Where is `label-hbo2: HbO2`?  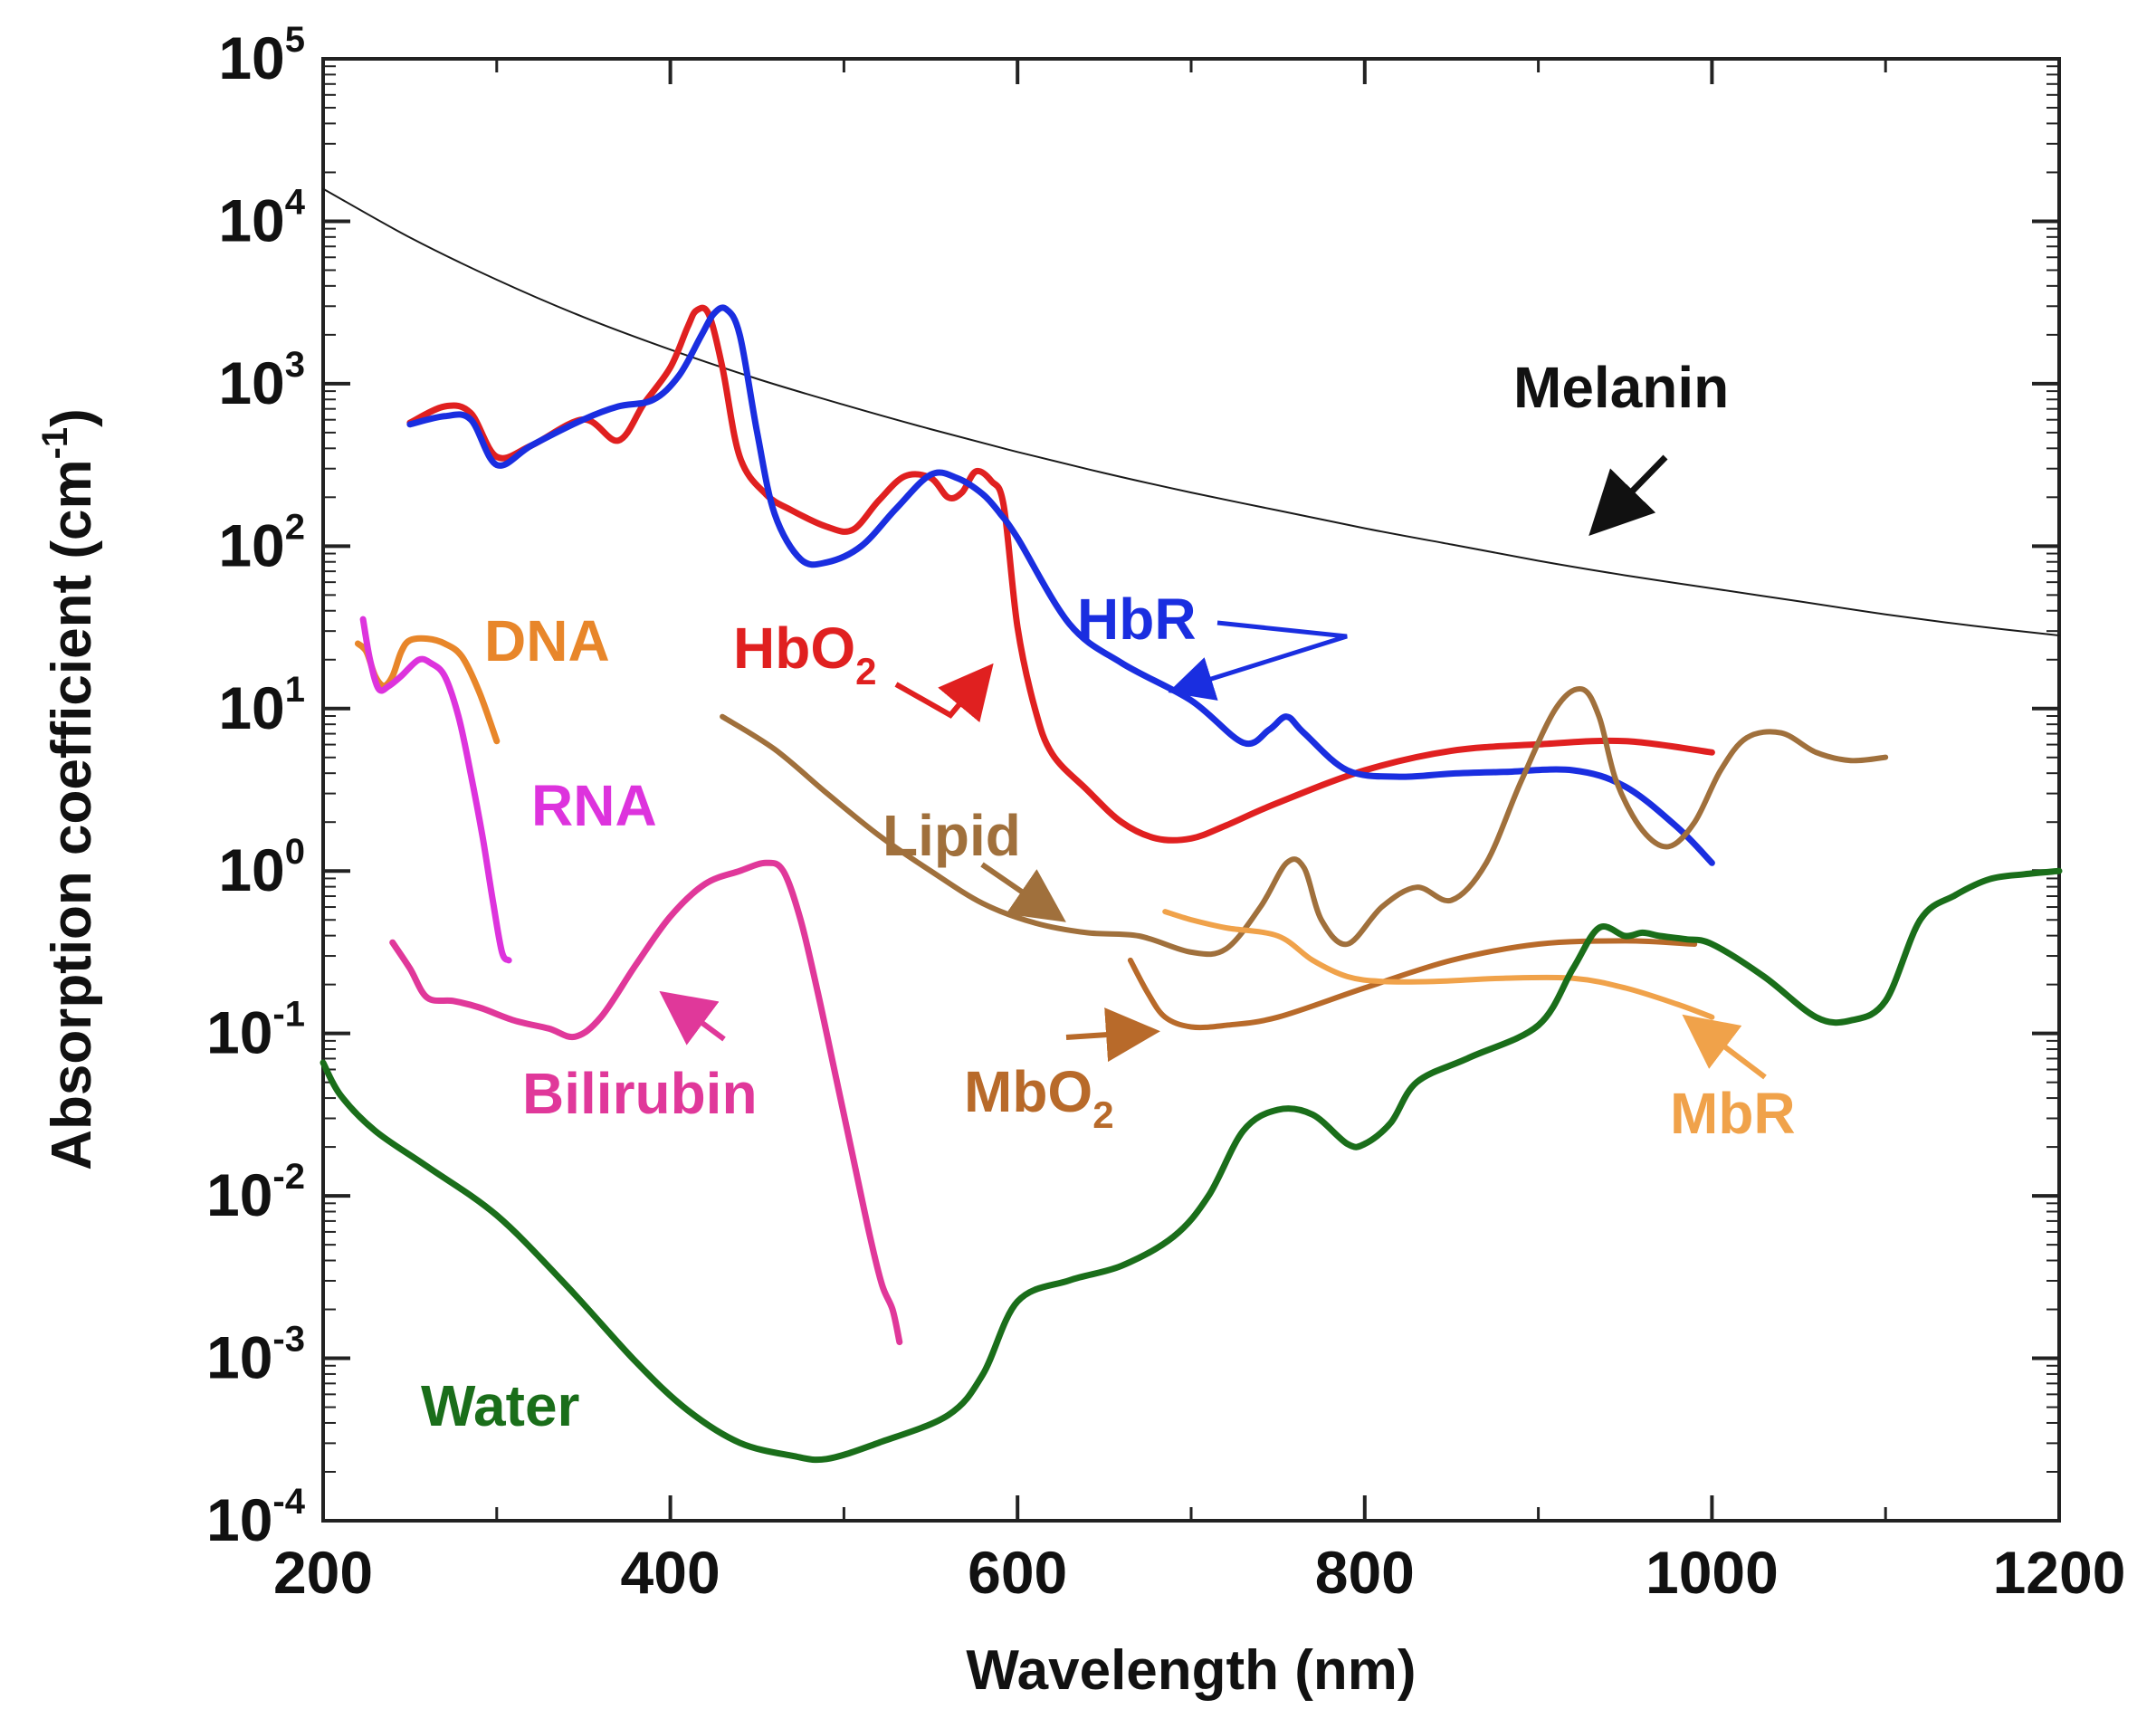
label-hbo2: HbO2 is located at coordinates (804, 654).